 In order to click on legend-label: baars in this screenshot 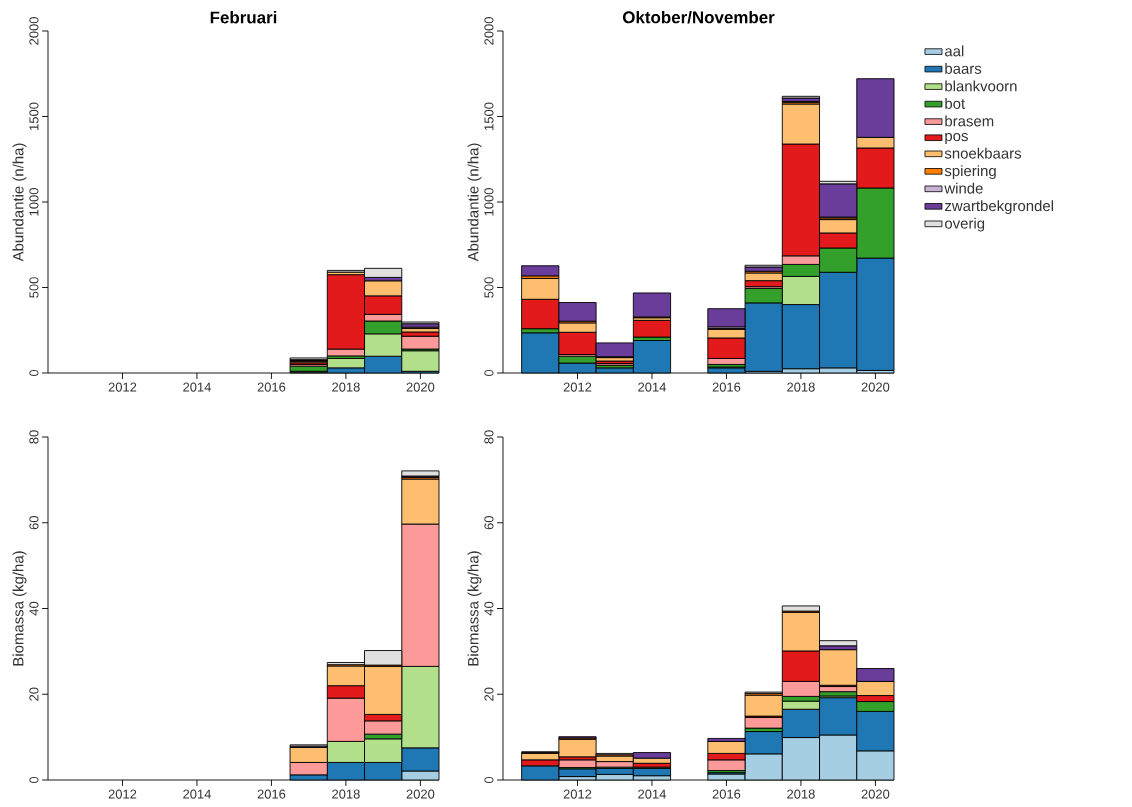, I will do `click(963, 68)`.